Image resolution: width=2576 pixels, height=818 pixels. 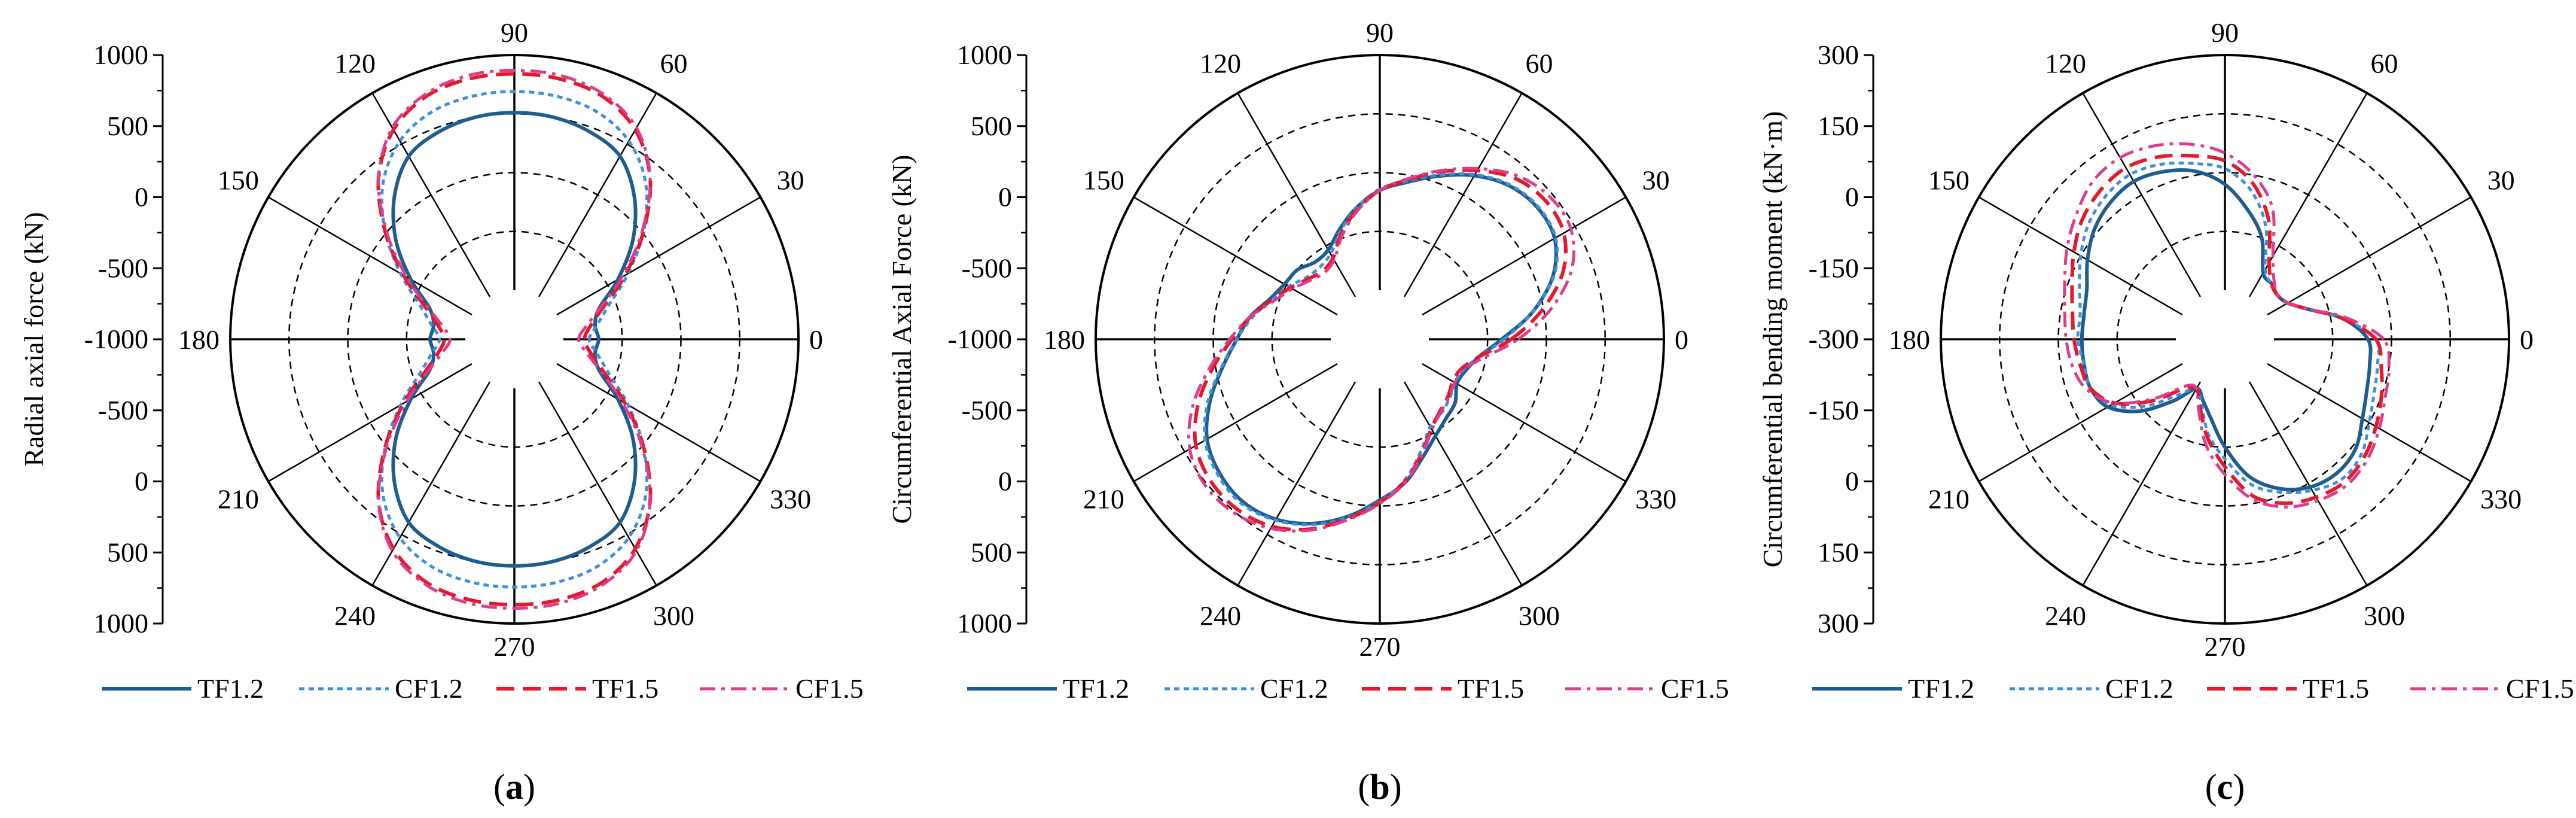 I want to click on y-axis-label: Circumferential Axial Force (kN), so click(x=902, y=339).